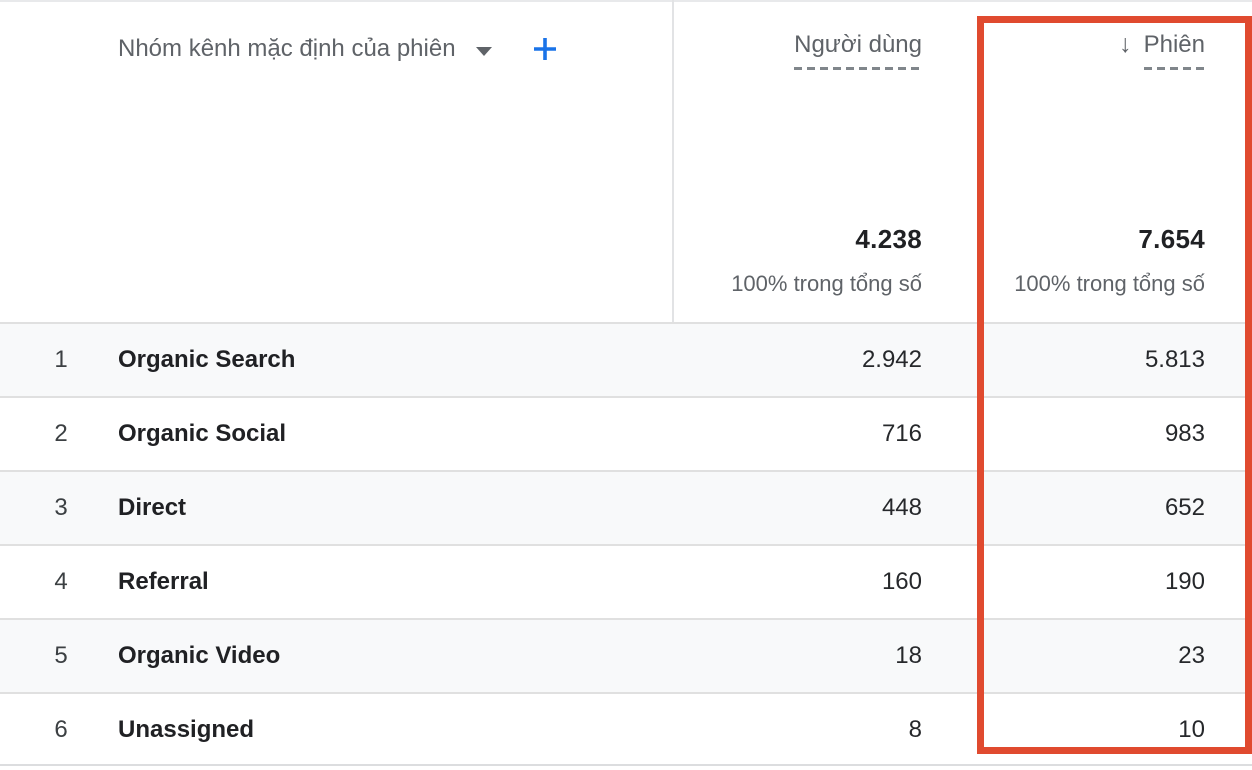 The image size is (1252, 770). Describe the element at coordinates (626, 1) in the screenshot. I see `table-top-border` at that location.